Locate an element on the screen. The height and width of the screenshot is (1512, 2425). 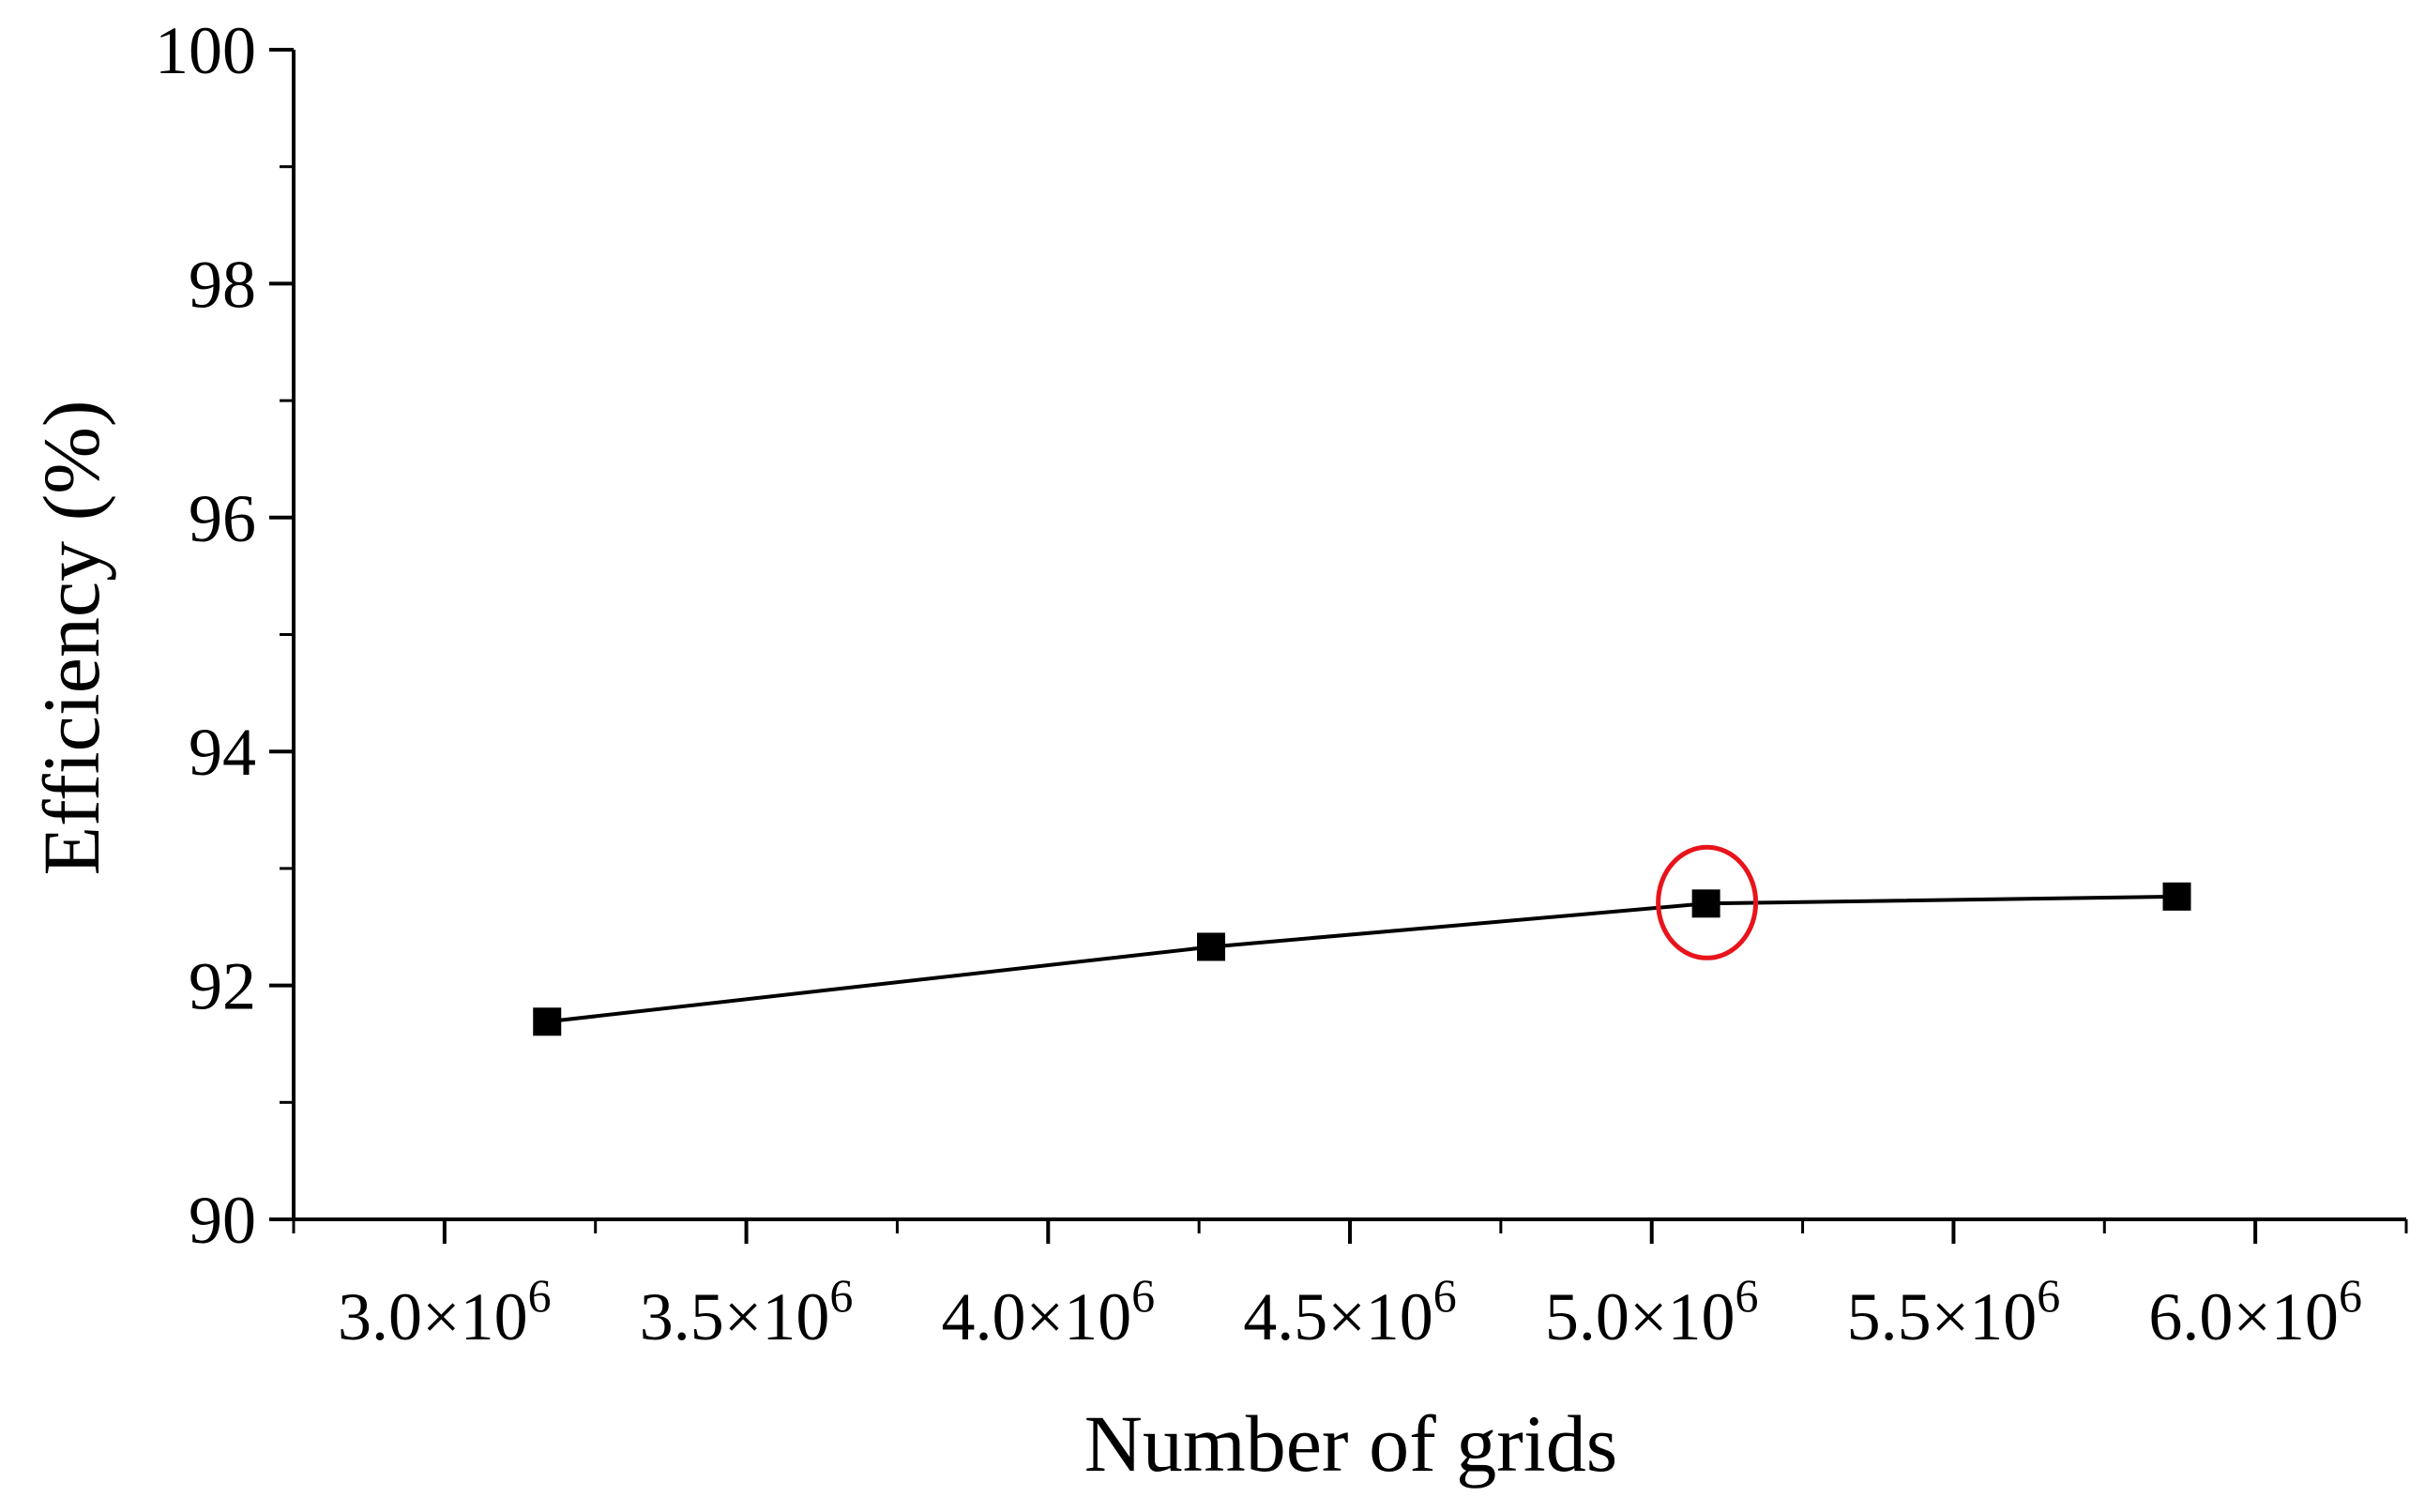
series-line is located at coordinates (1362, 959).